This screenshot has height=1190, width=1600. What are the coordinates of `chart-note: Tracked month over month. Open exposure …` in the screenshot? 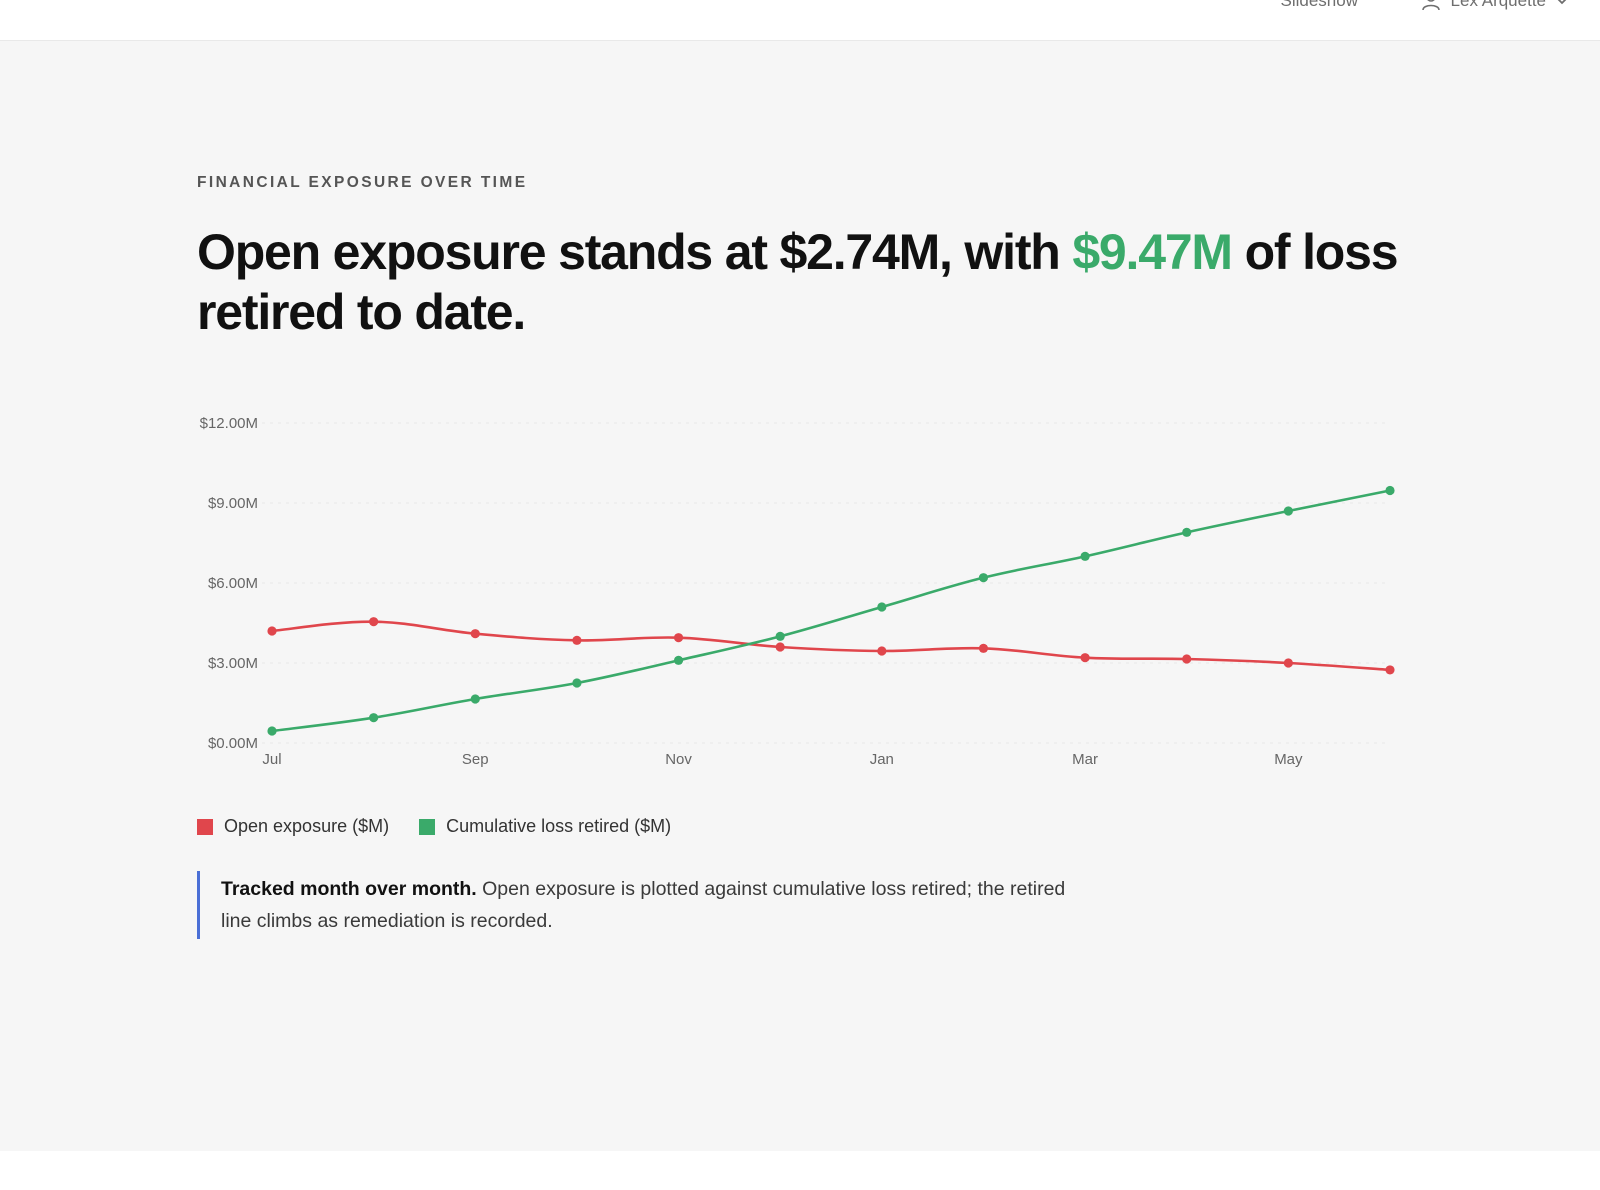 It's located at (649, 905).